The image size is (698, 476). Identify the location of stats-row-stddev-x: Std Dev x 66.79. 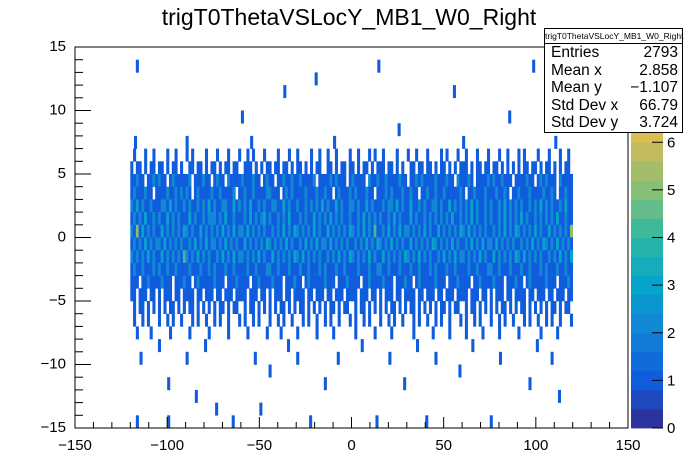
(613, 106).